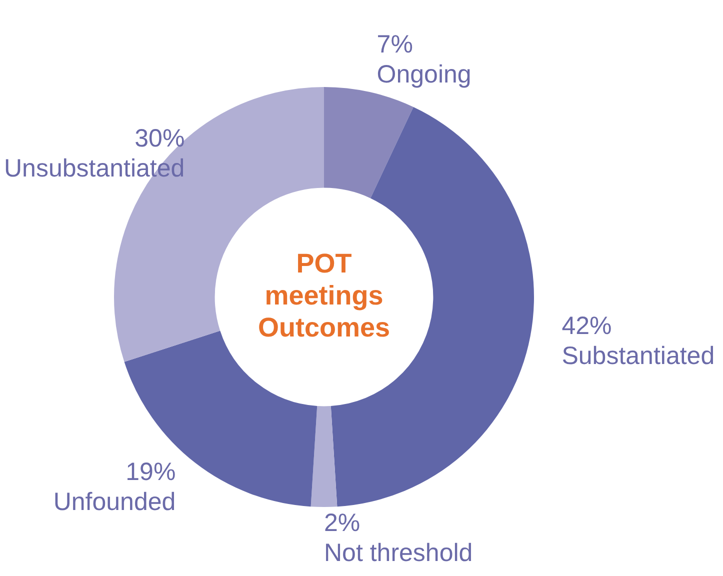 The width and height of the screenshot is (723, 576). Describe the element at coordinates (587, 326) in the screenshot. I see `data-label: 42%` at that location.